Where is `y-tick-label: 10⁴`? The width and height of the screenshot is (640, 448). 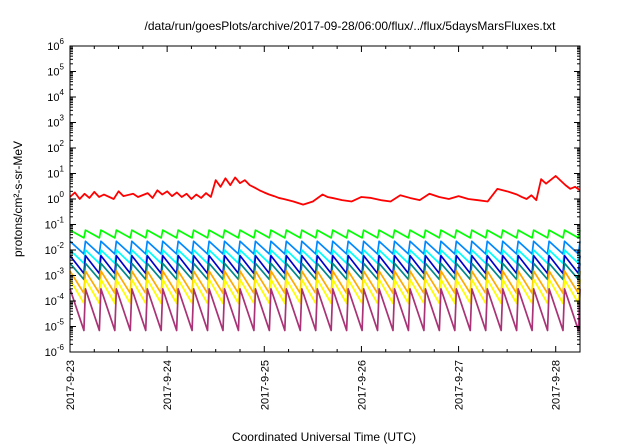 y-tick-label: 10⁴ is located at coordinates (55, 96).